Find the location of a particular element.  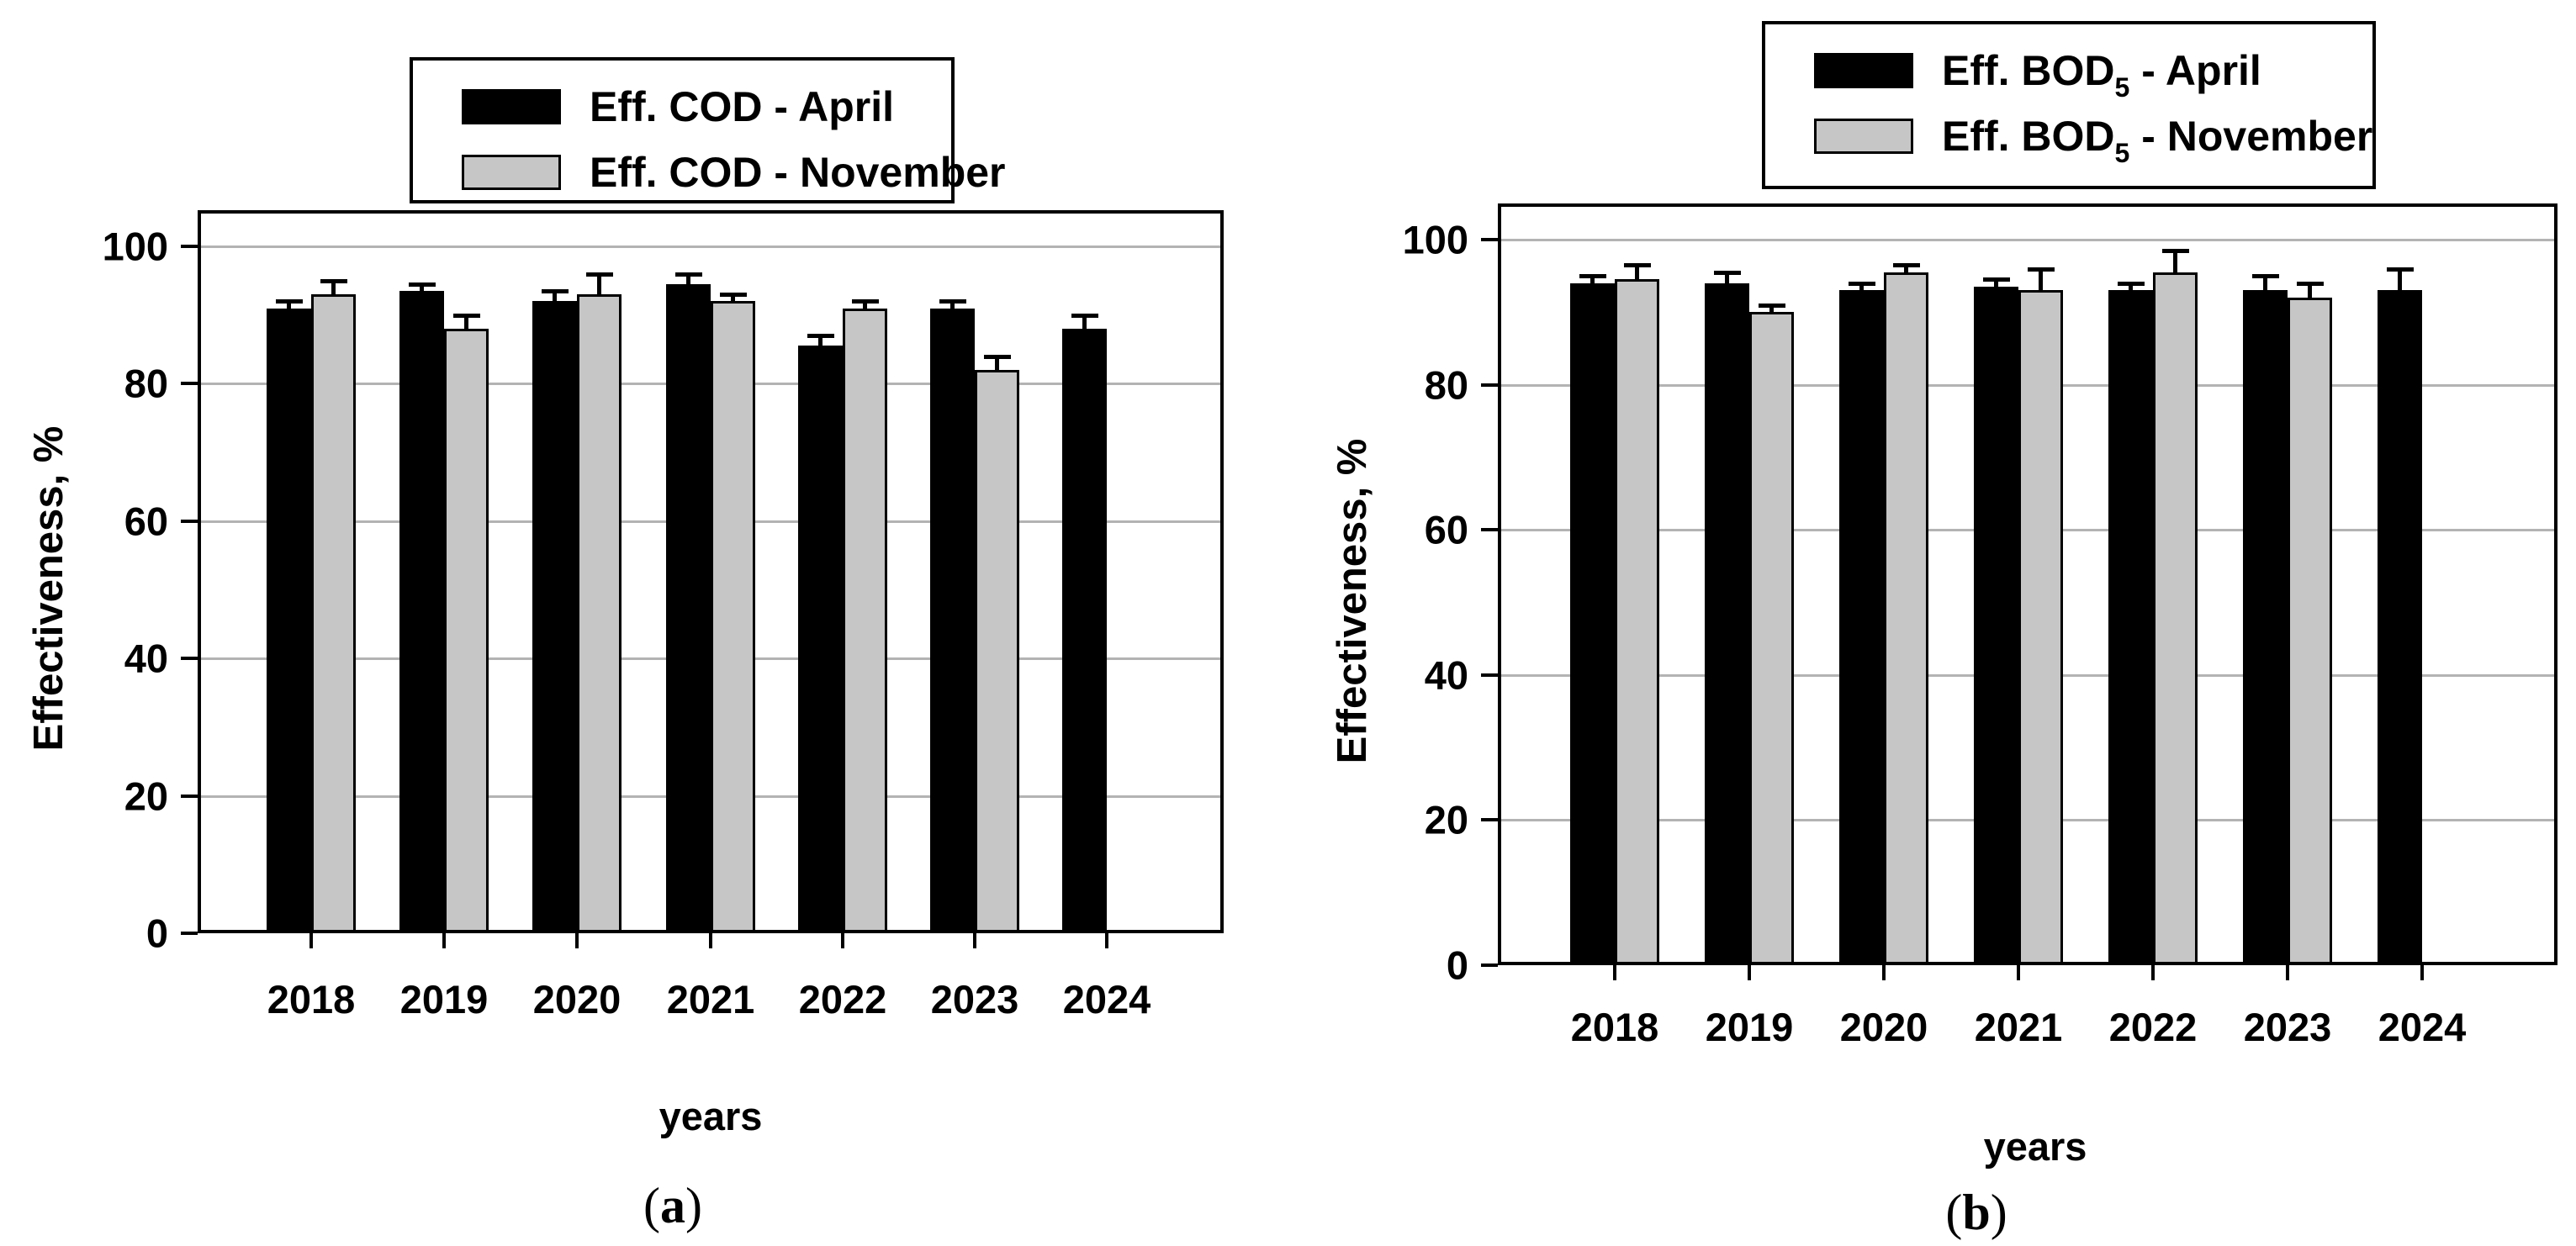

legend-row-november: Eff. BOD5 - November is located at coordinates (2068, 140).